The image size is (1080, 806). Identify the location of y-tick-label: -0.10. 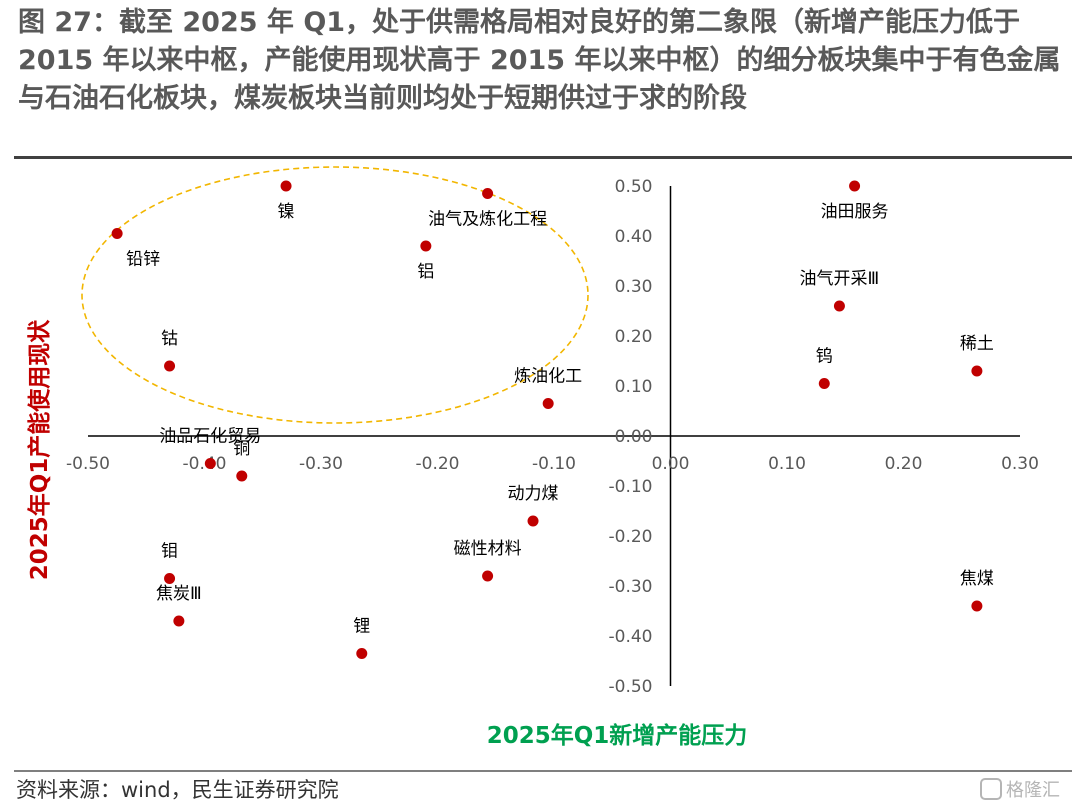
(631, 487).